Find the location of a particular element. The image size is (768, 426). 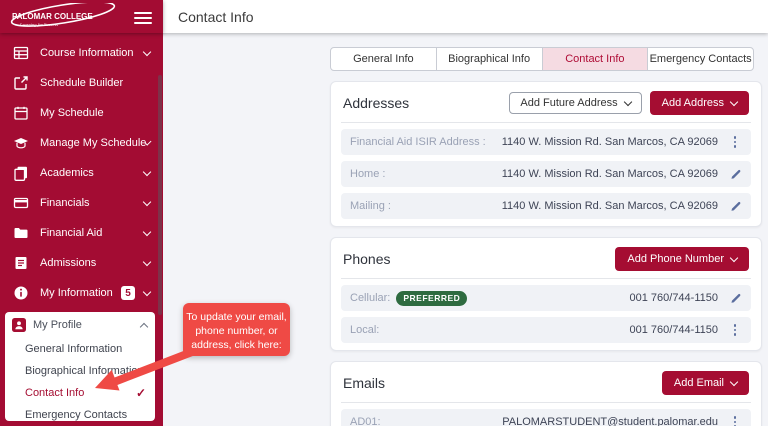

palomar-college-logo: PALOMAR COLLEGE Learning for Success is located at coordinates (67, 18).